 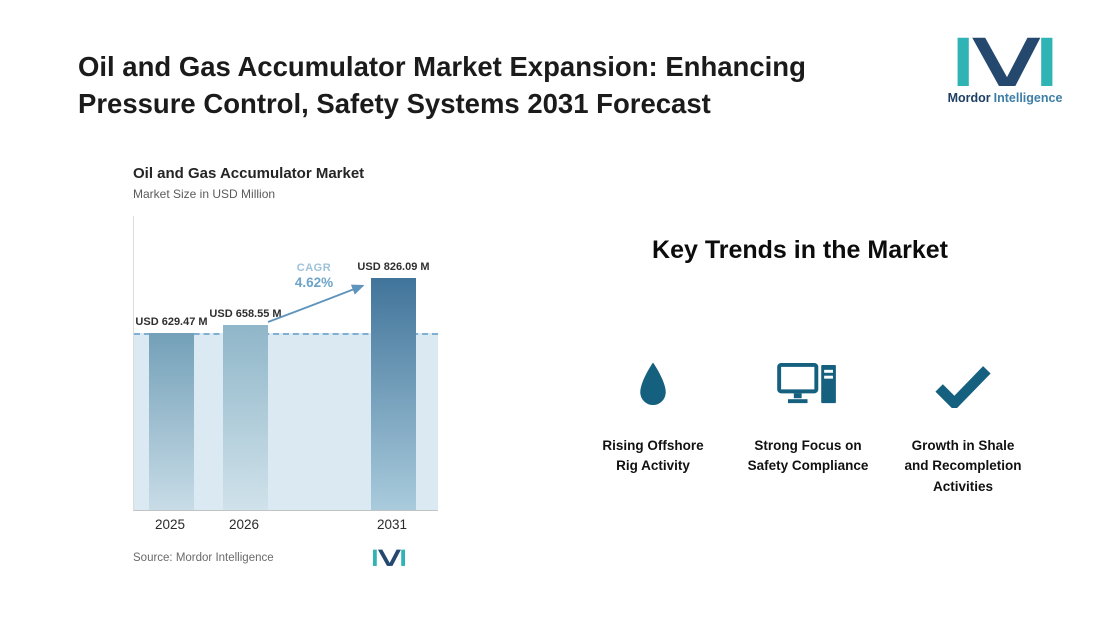 I want to click on trend-label: Strong Focus on Safety Compliance, so click(x=808, y=456).